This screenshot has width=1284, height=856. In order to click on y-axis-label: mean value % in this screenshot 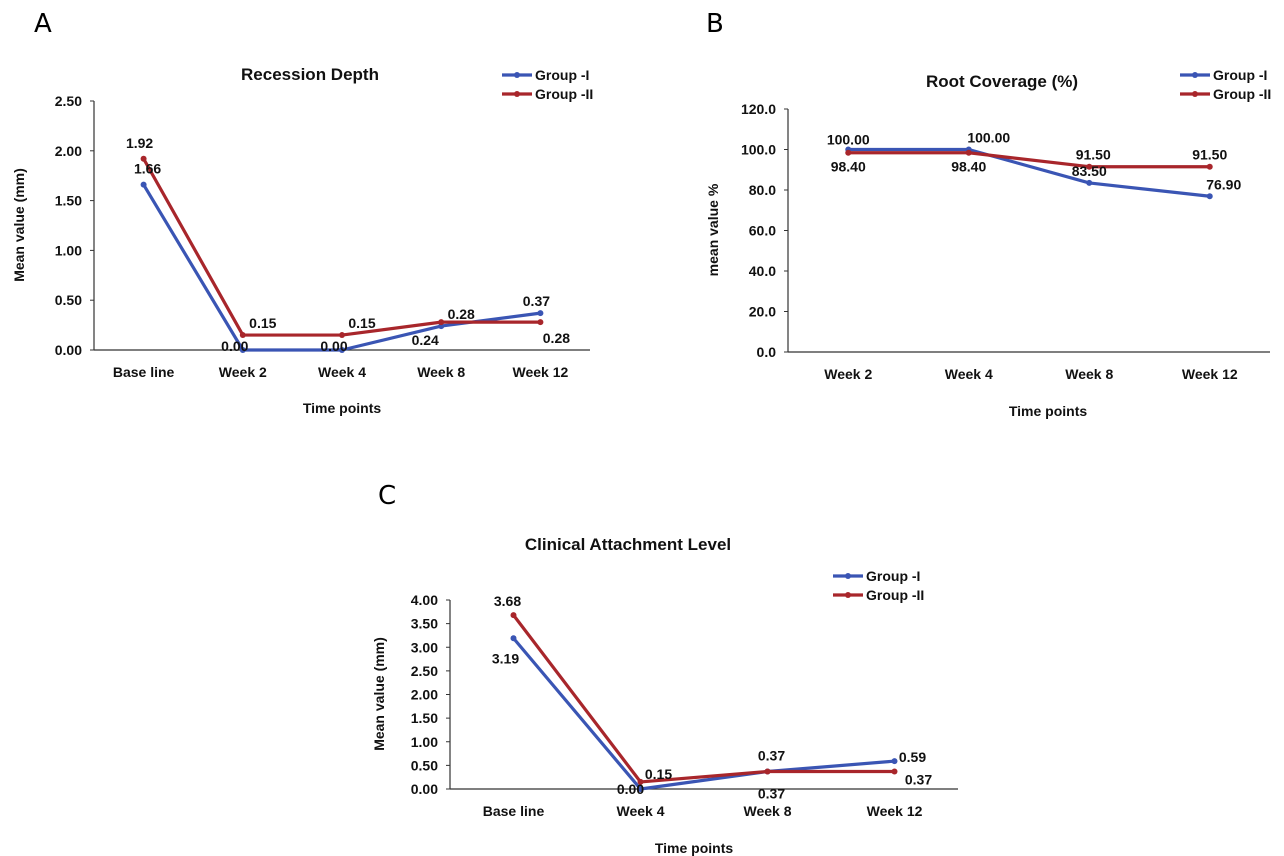, I will do `click(713, 229)`.